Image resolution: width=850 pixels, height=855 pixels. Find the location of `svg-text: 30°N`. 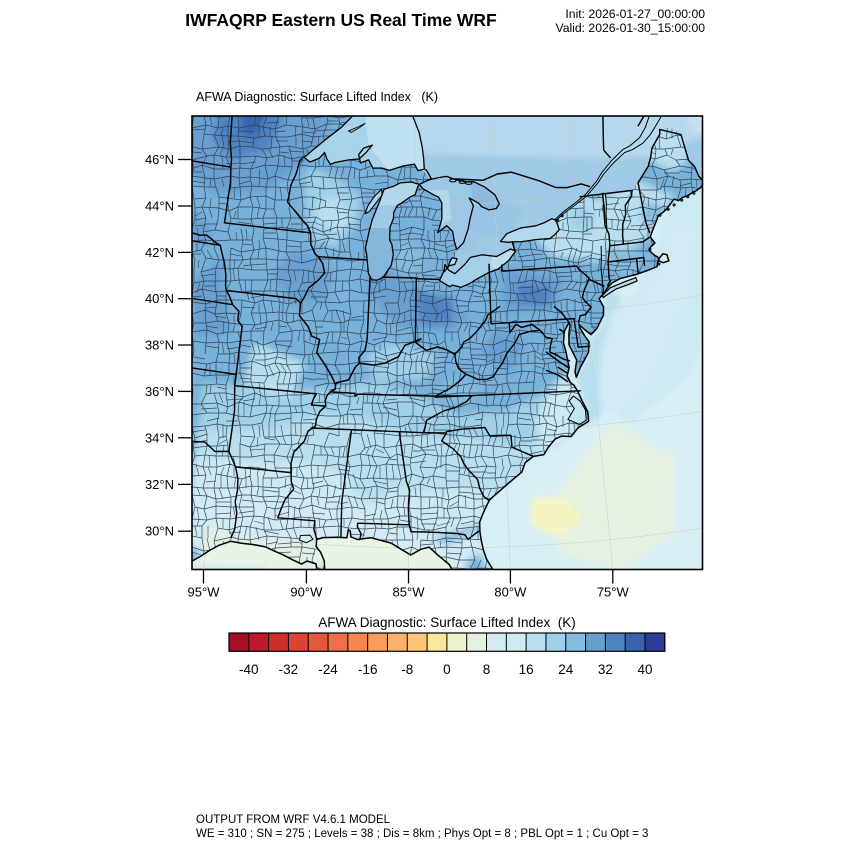

svg-text: 30°N is located at coordinates (159, 531).